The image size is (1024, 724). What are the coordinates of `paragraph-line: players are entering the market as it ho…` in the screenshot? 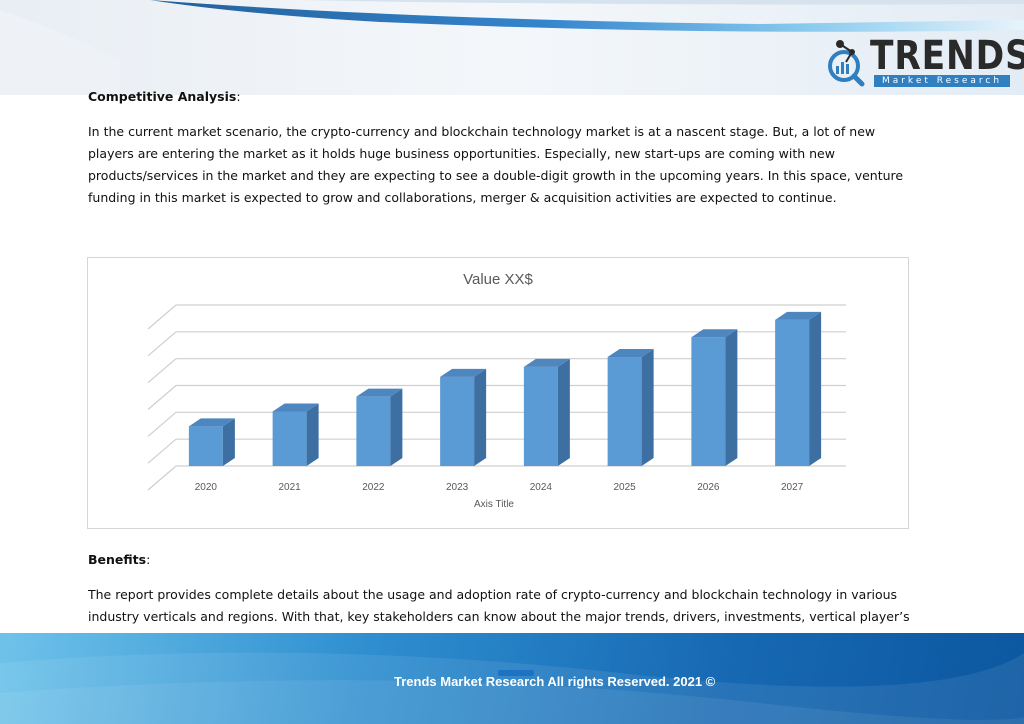 It's located at (461, 153).